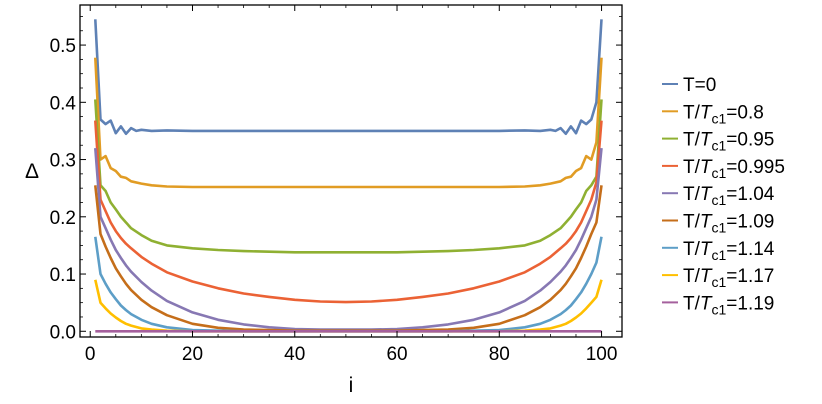 Image resolution: width=822 pixels, height=404 pixels. Describe the element at coordinates (63, 103) in the screenshot. I see `y-tick-label: 0.4` at that location.